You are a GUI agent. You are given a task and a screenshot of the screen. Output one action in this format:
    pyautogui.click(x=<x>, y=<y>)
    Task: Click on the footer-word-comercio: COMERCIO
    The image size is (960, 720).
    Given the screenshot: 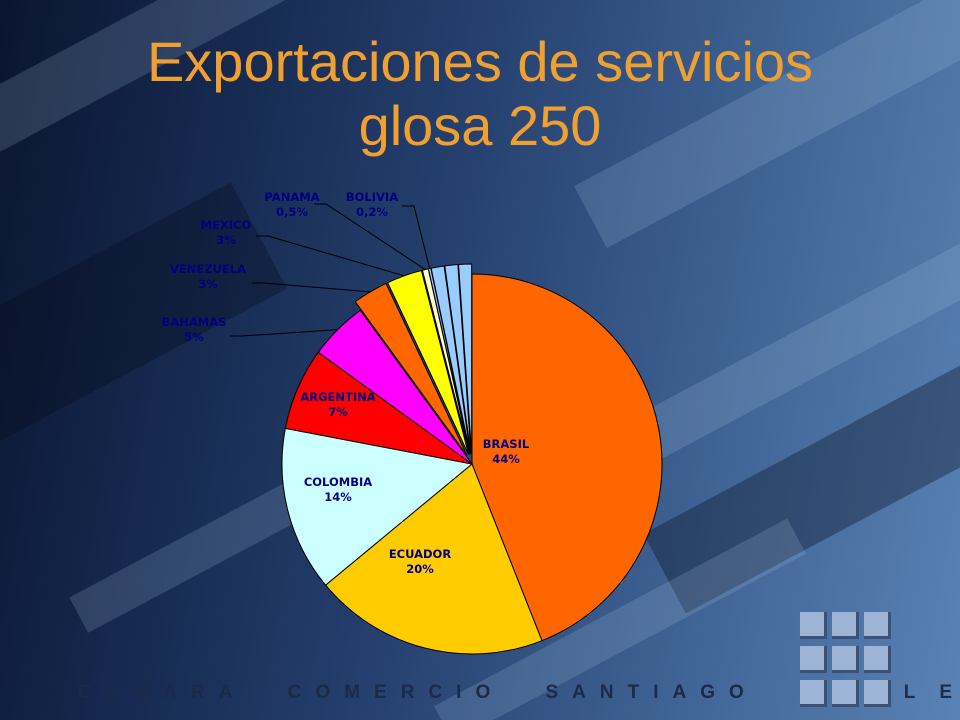 What is the action you would take?
    pyautogui.click(x=396, y=692)
    